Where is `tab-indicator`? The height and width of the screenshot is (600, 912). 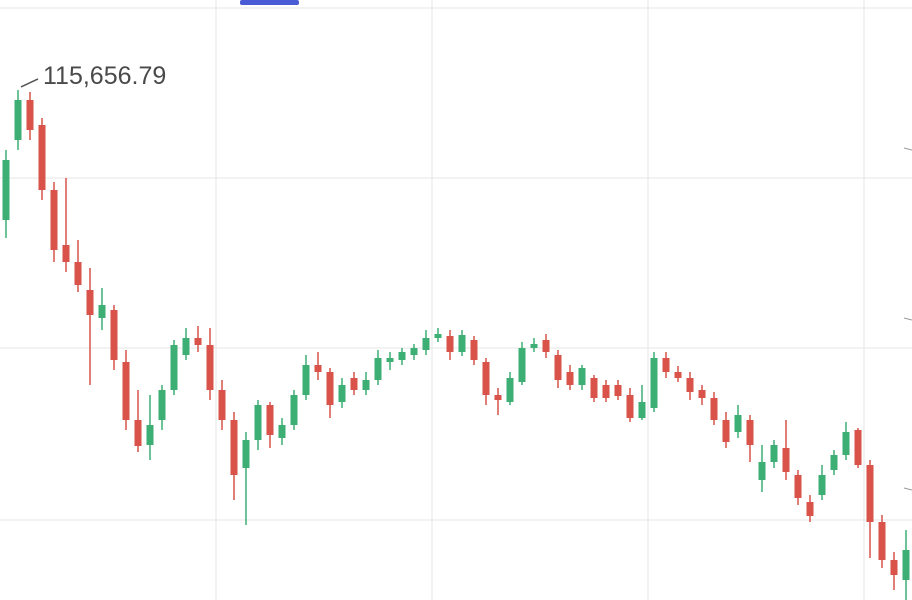
tab-indicator is located at coordinates (269, 2).